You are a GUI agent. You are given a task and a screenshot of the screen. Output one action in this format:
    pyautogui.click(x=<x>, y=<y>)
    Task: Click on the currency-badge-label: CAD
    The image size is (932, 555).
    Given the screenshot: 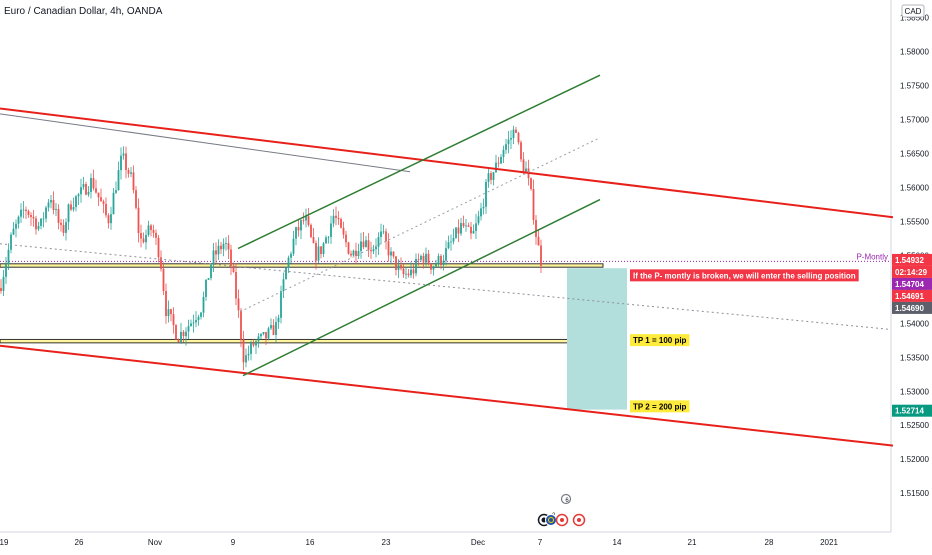 What is the action you would take?
    pyautogui.click(x=913, y=11)
    